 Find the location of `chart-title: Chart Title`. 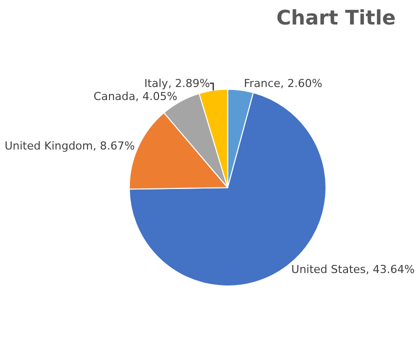

chart-title: Chart Title is located at coordinates (336, 18).